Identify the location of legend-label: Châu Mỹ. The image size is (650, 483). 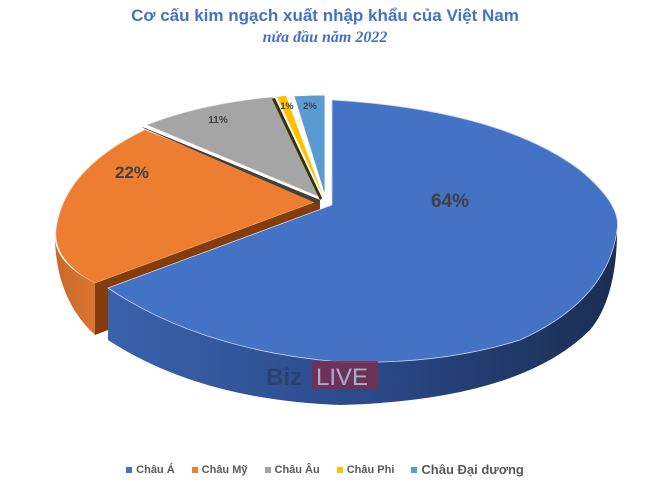
(224, 469).